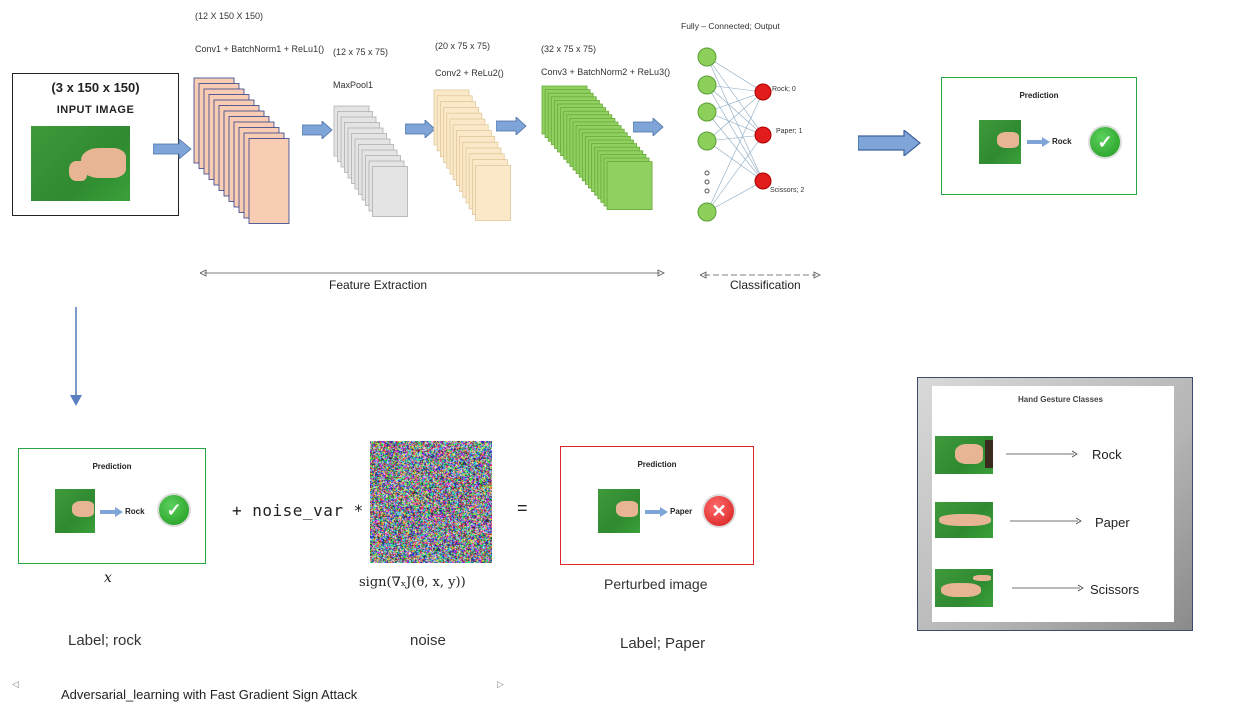 The image size is (1237, 719). I want to click on class-paper-label: Paper, so click(1112, 522).